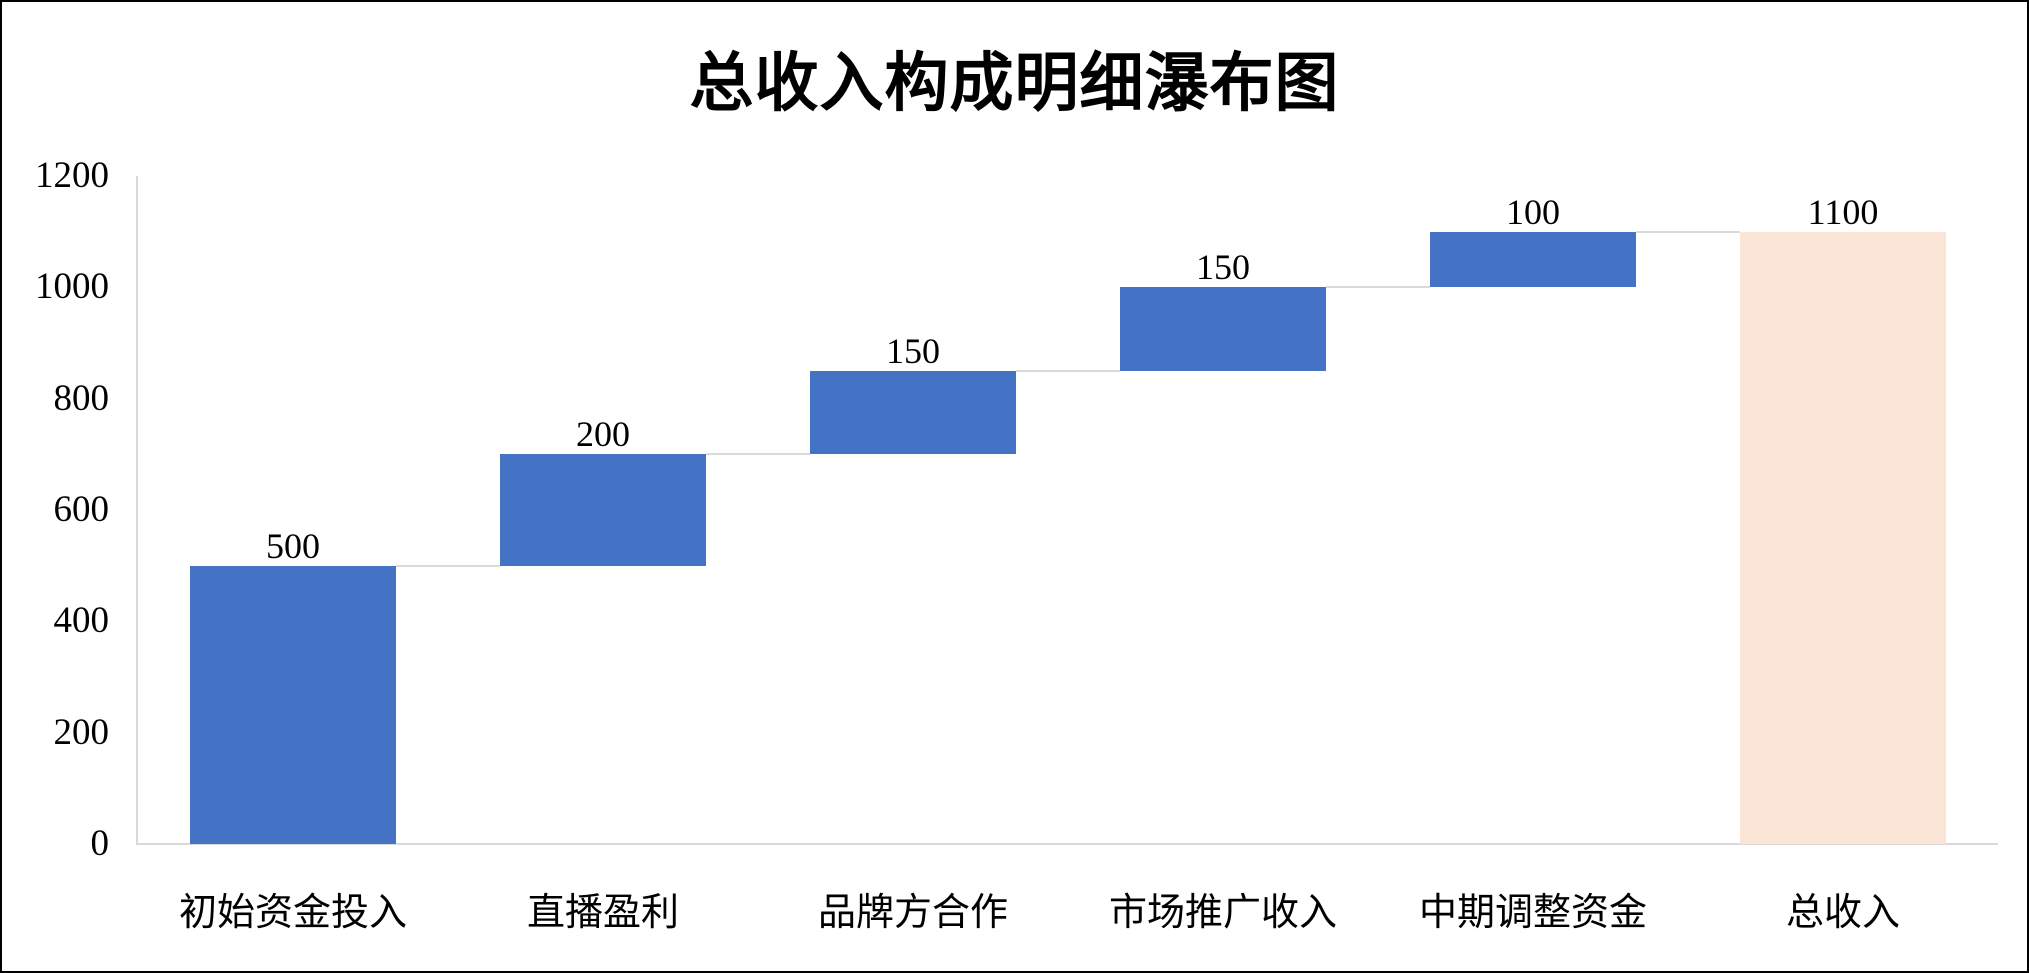  Describe the element at coordinates (912, 912) in the screenshot. I see `x-axis-category-label: 品牌方合作` at that location.